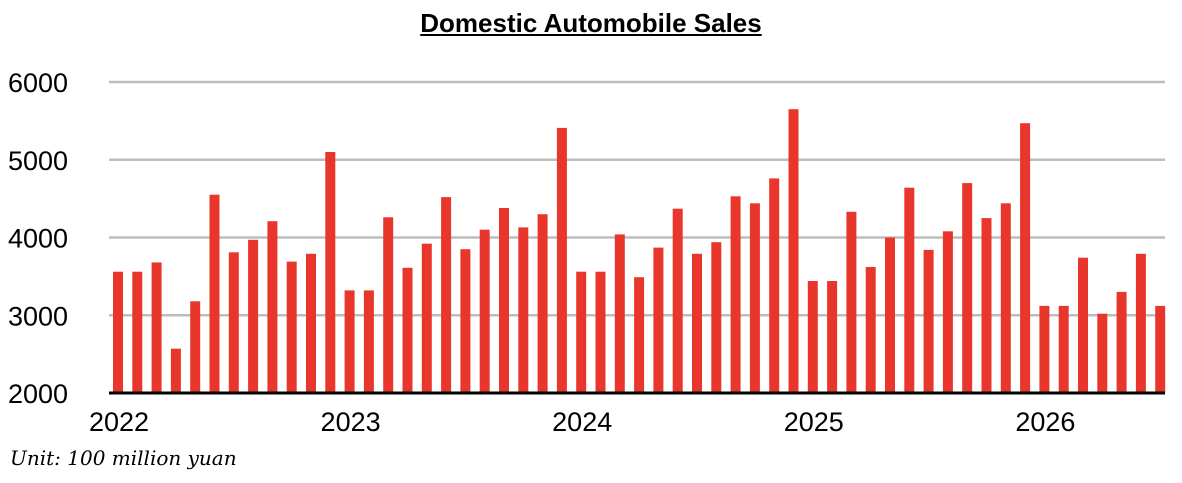 The height and width of the screenshot is (483, 1182). Describe the element at coordinates (591, 23) in the screenshot. I see `chart-title: Domestic Automobile Sales` at that location.